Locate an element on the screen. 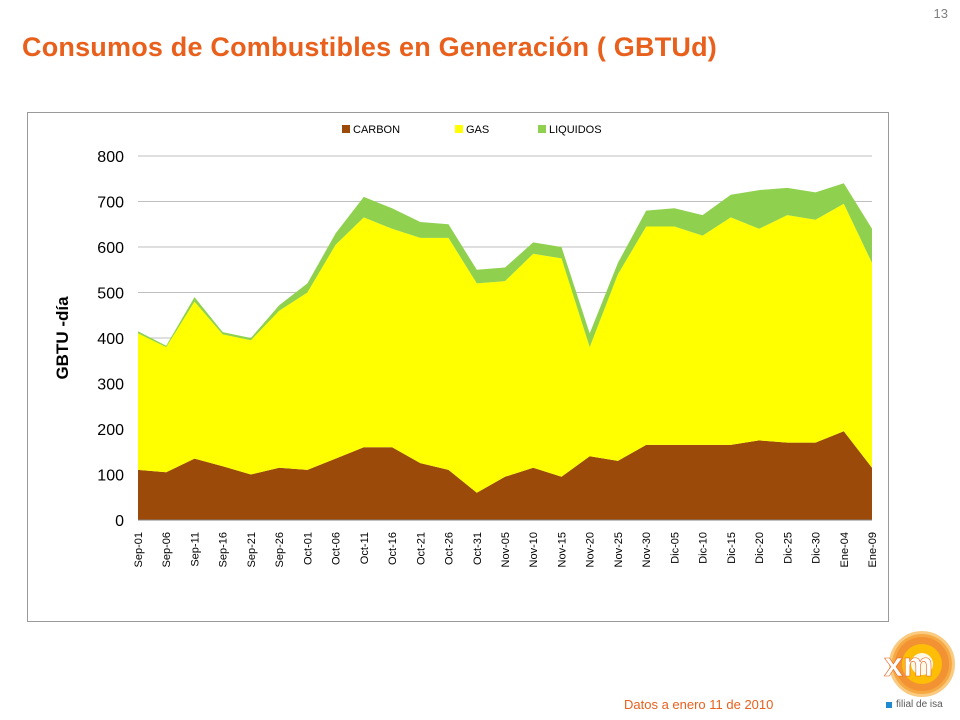 Image resolution: width=960 pixels, height=720 pixels. x-tick-label: Nov-25 is located at coordinates (619, 549).